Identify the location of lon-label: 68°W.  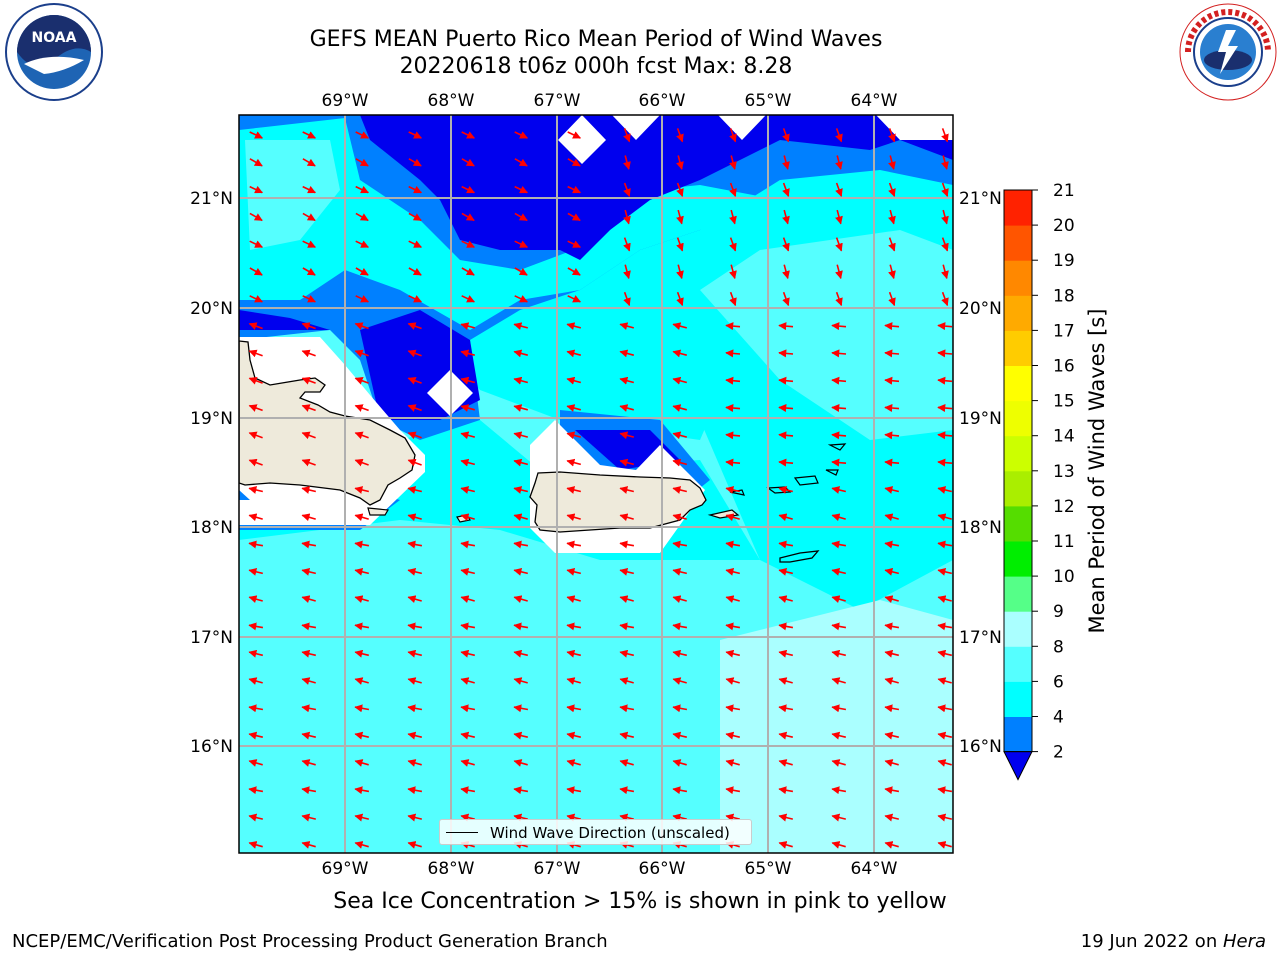
(451, 869).